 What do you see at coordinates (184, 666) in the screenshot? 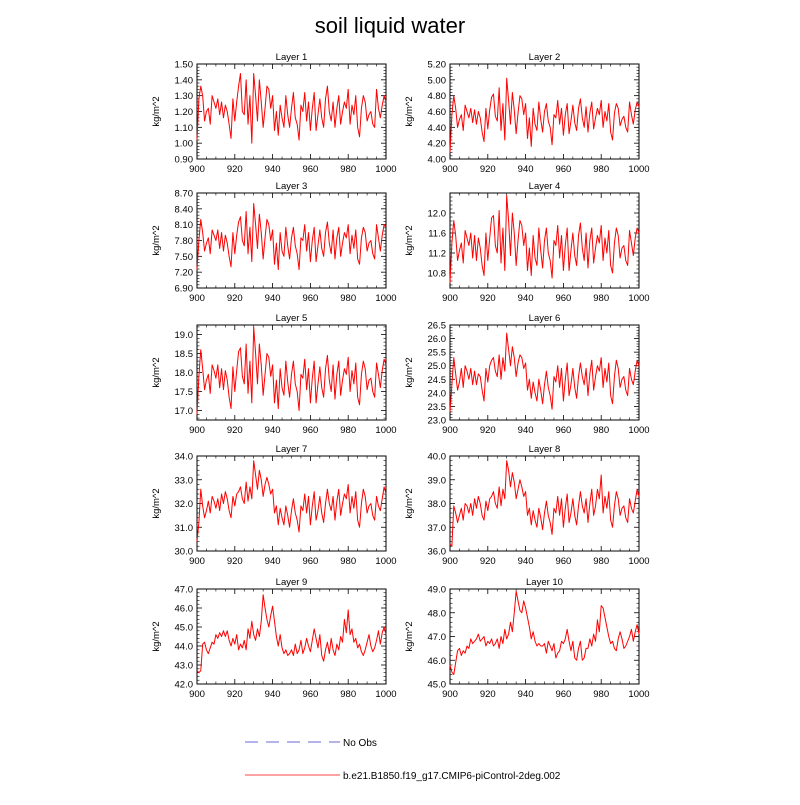
I see `y-tick-label: 43.0` at bounding box center [184, 666].